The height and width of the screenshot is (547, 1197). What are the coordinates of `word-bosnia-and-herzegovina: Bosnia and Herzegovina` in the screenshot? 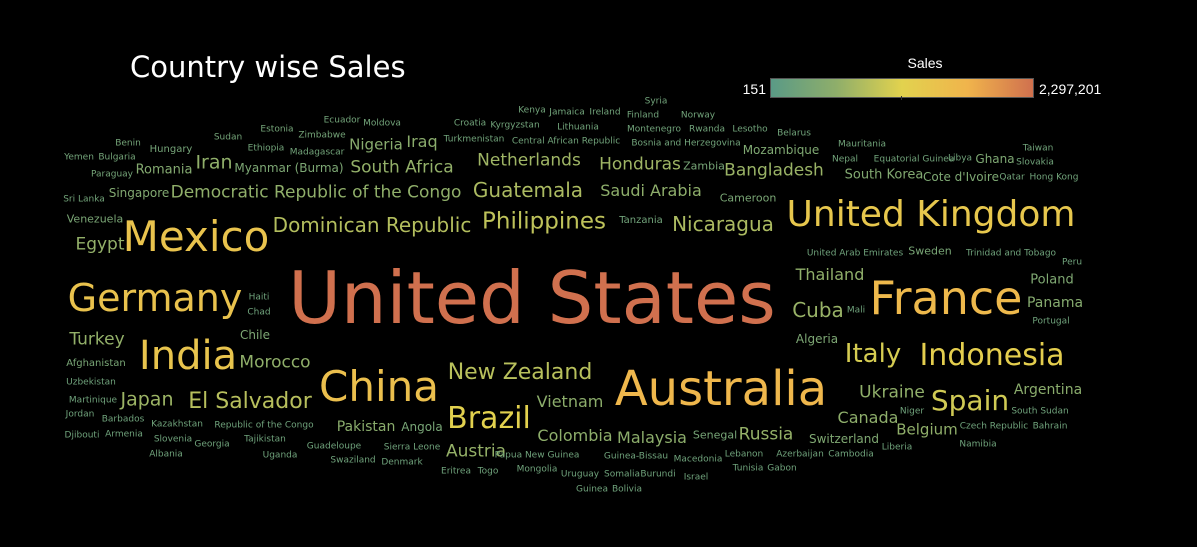 It's located at (686, 143).